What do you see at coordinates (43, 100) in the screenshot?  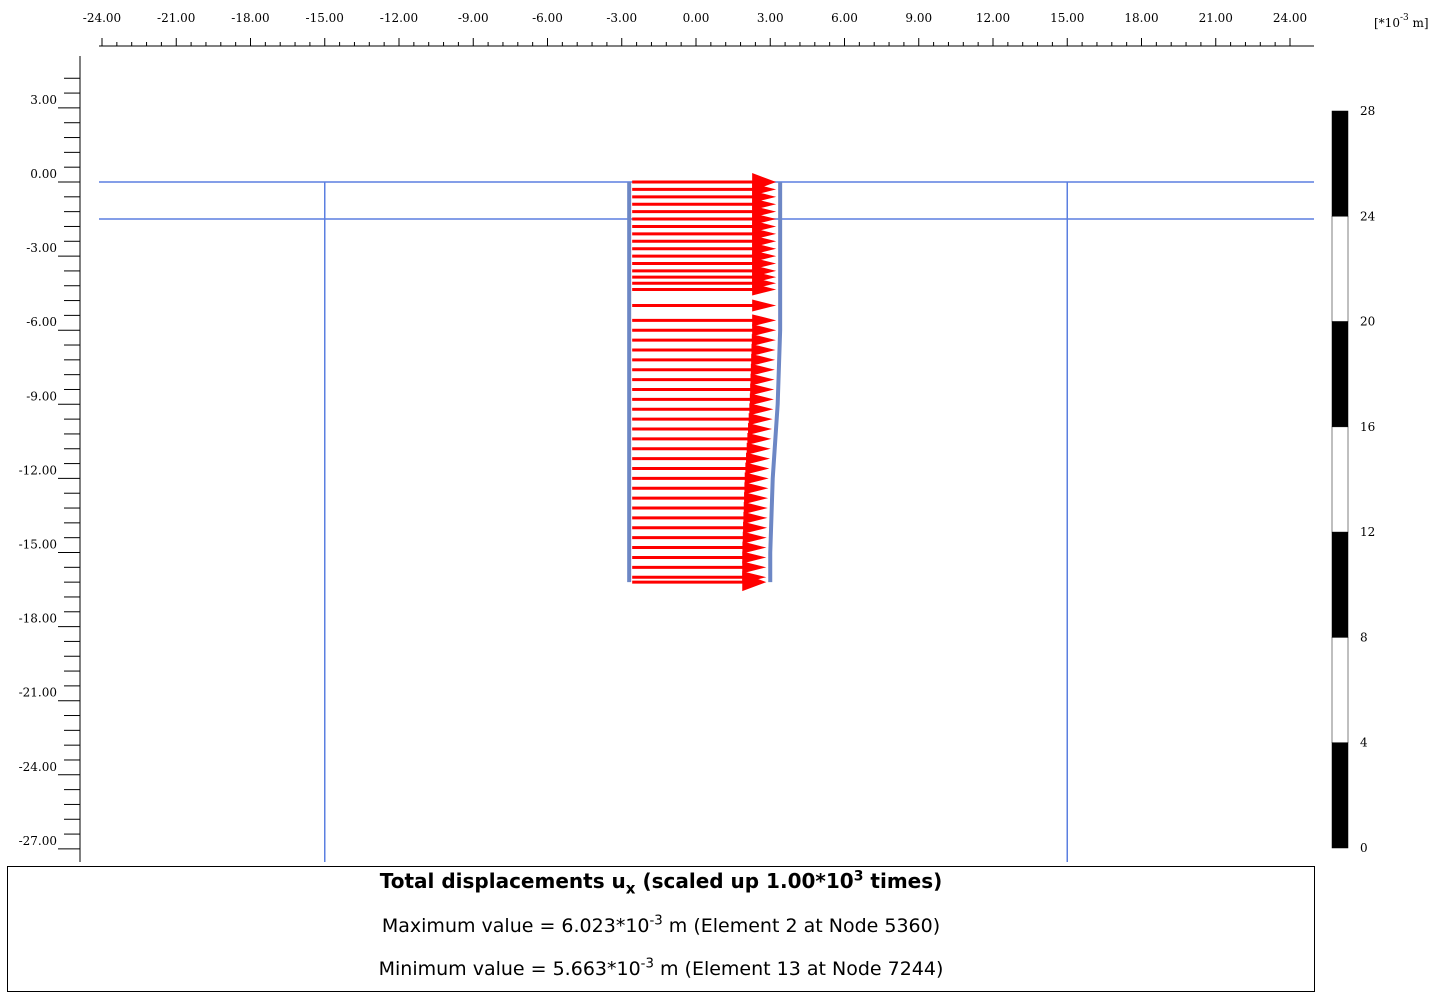 I see `y-tick-label: 3.00` at bounding box center [43, 100].